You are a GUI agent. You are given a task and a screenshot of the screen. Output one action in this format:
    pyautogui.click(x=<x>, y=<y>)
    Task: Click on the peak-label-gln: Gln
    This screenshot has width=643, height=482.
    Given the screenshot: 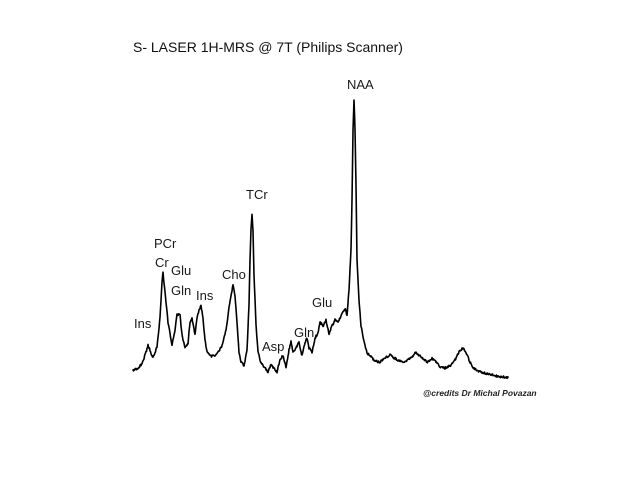 What is the action you would take?
    pyautogui.click(x=181, y=290)
    